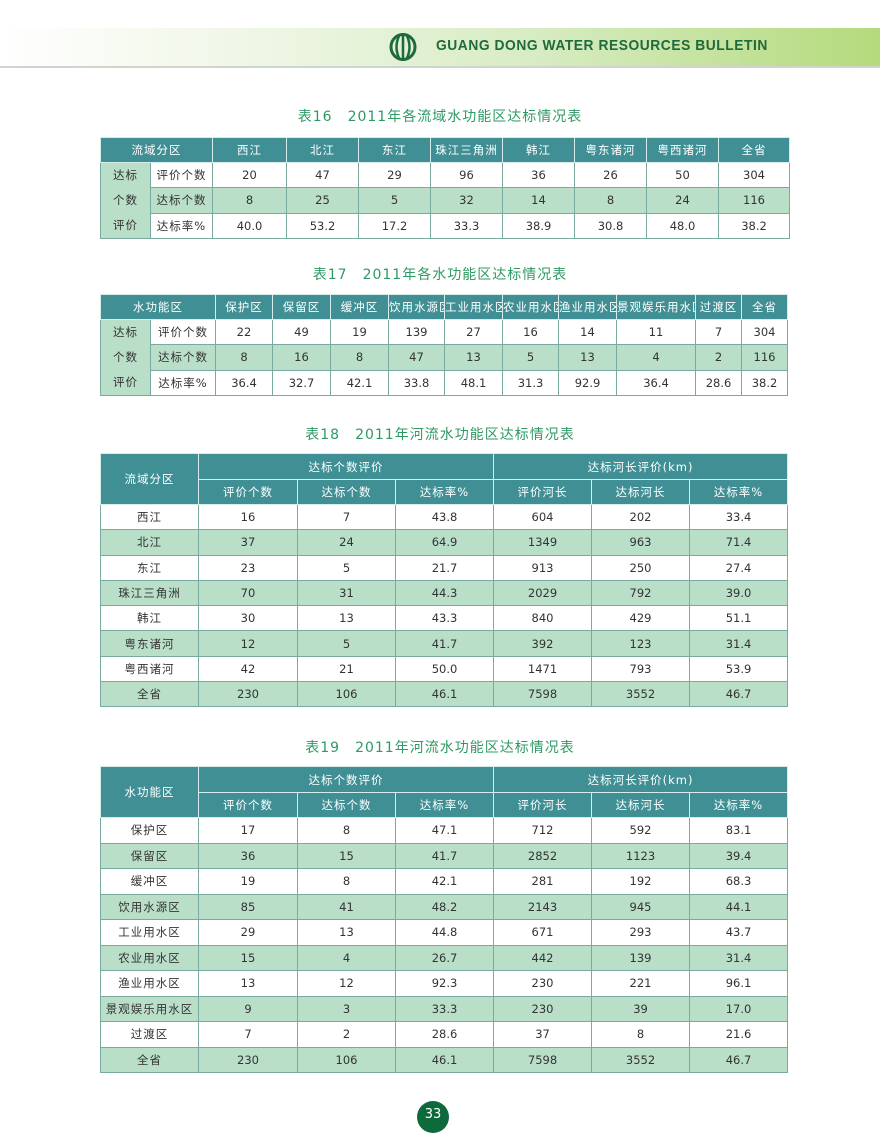 The width and height of the screenshot is (880, 1144). What do you see at coordinates (301, 383) in the screenshot?
I see `value-cell: 32.7` at bounding box center [301, 383].